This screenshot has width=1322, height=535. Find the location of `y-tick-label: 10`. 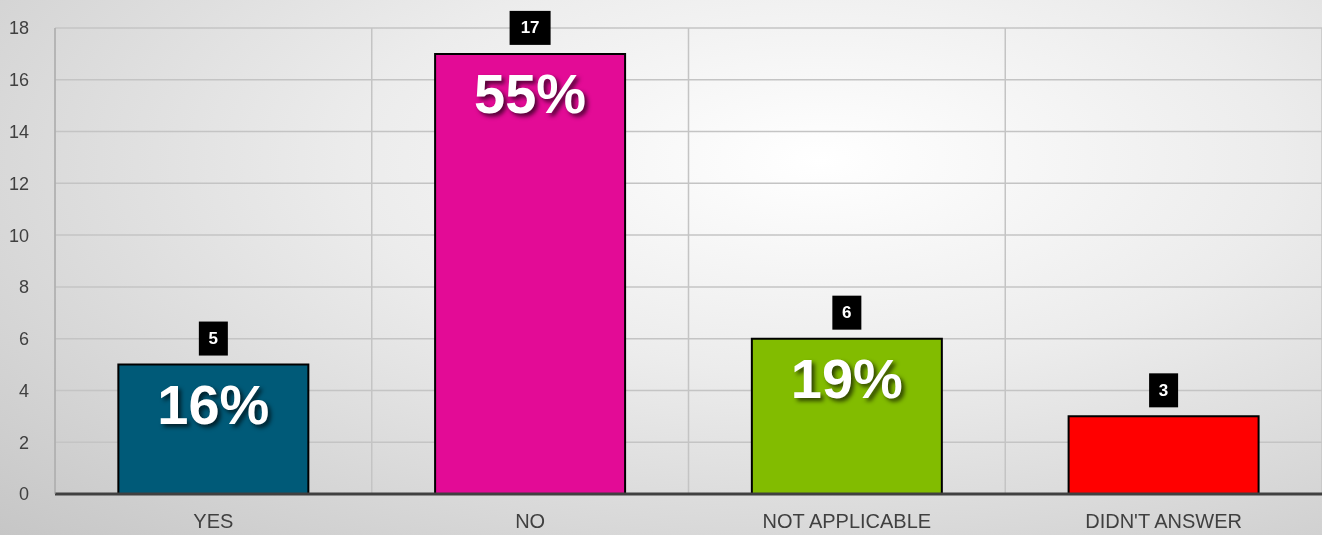

y-tick-label: 10 is located at coordinates (18, 235).